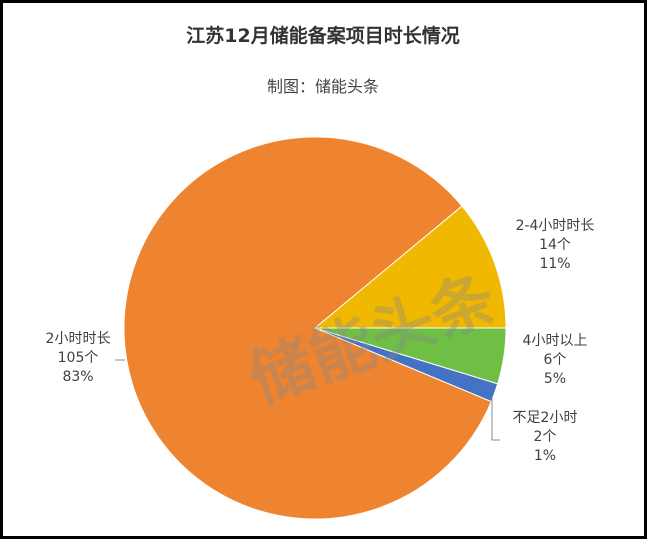 This screenshot has width=647, height=543. Describe the element at coordinates (78, 358) in the screenshot. I see `value-label: 105个` at that location.